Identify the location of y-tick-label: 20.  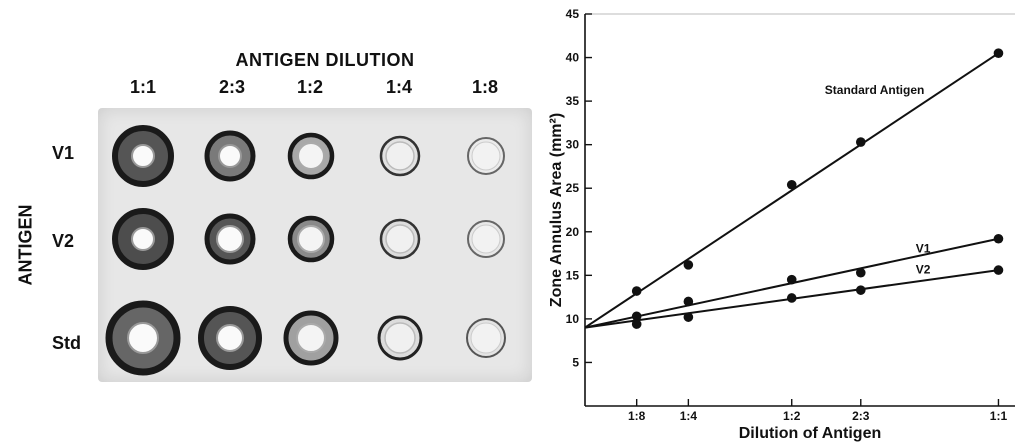
(573, 232).